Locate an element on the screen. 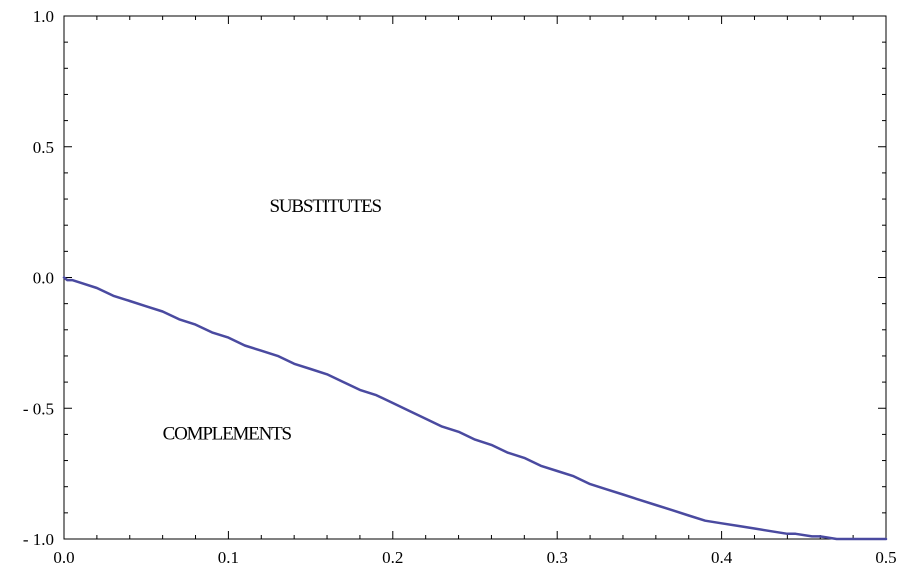  y-tick-label: 1.0 is located at coordinates (43, 16).